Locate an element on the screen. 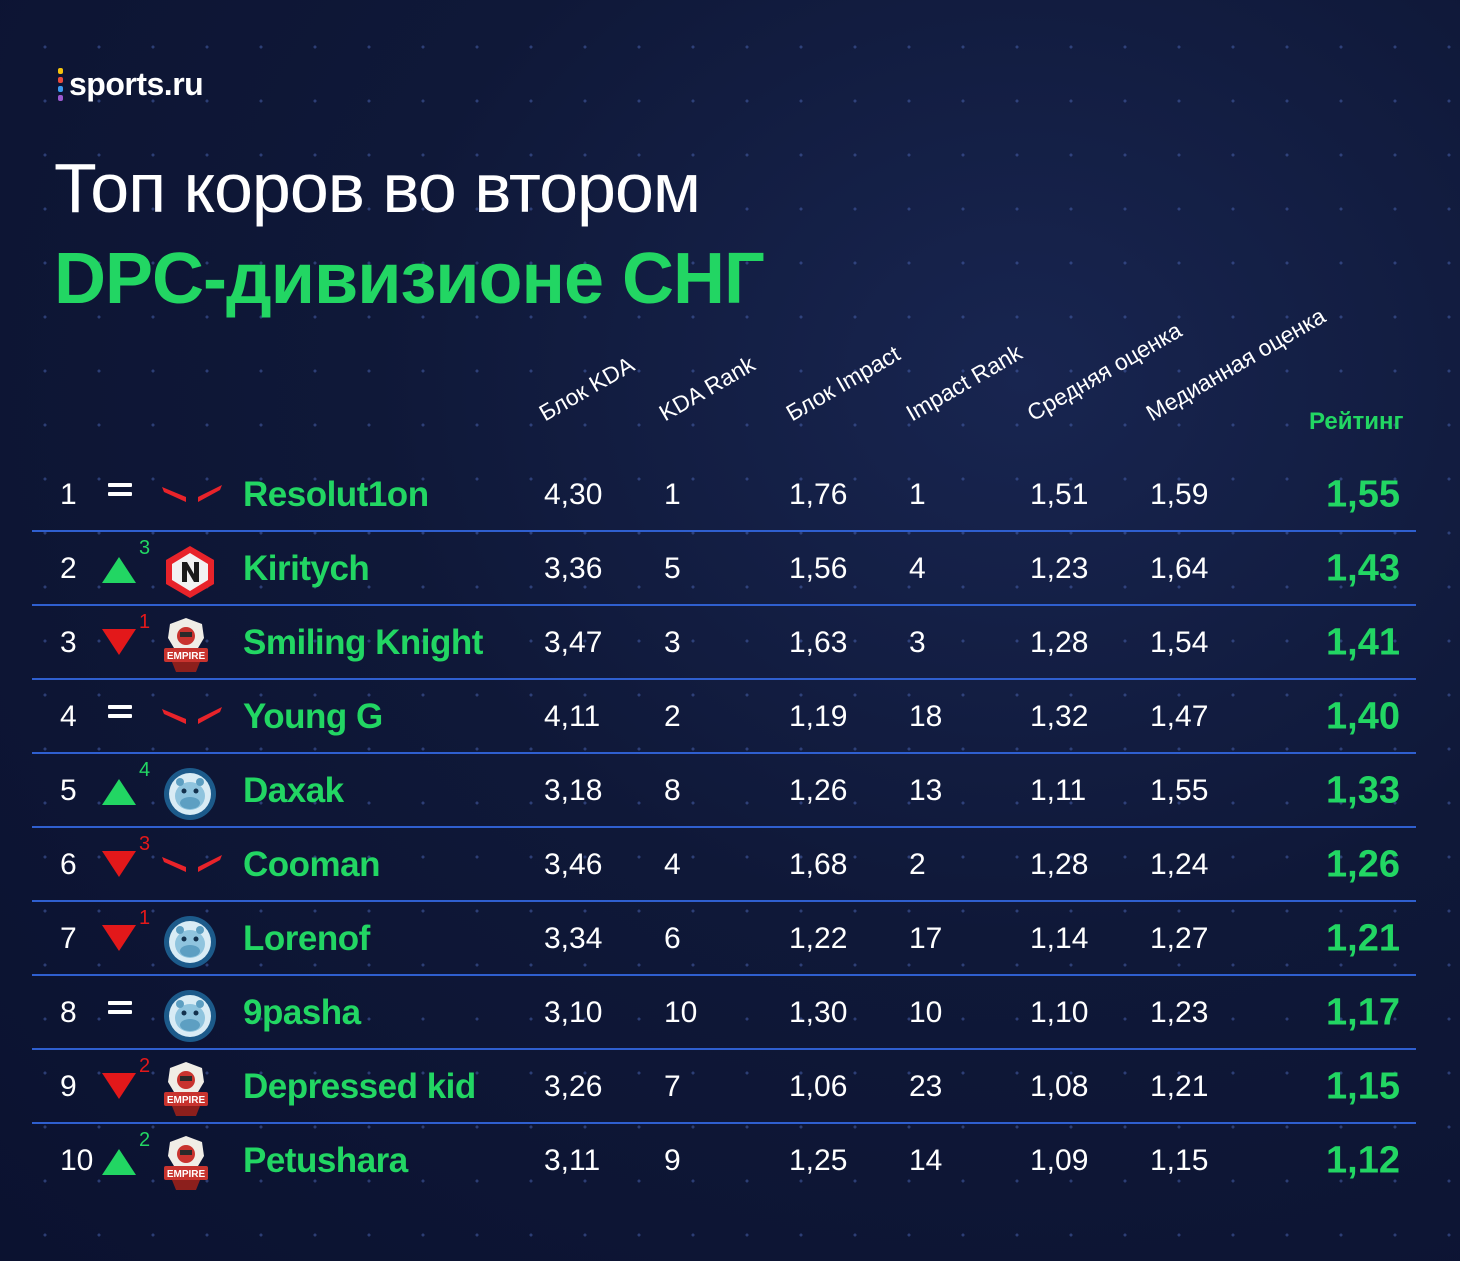  player-name: Kiritych is located at coordinates (306, 568).